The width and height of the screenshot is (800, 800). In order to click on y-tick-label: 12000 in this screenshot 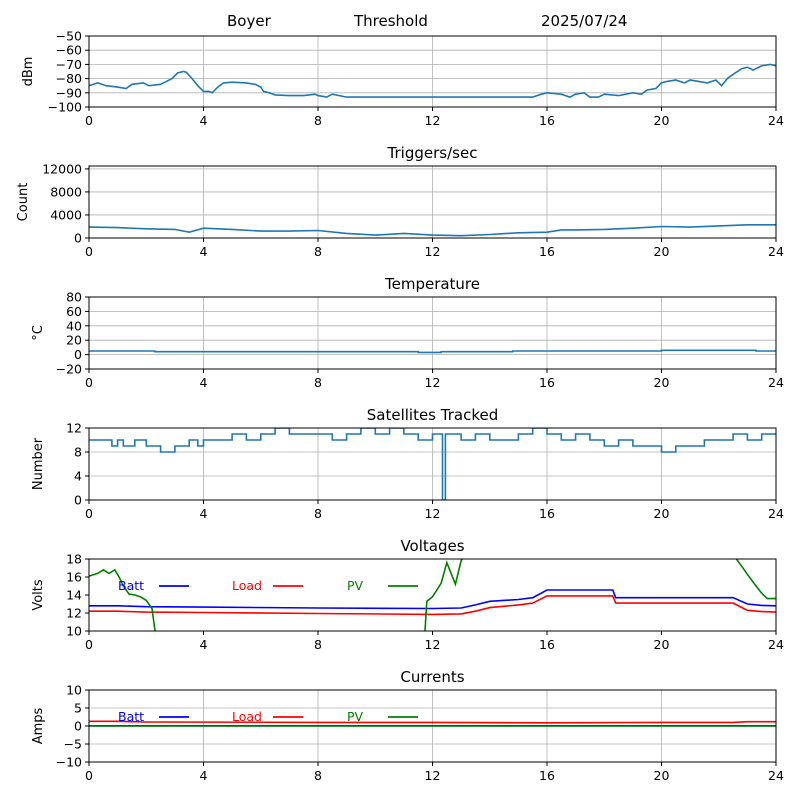, I will do `click(62, 168)`.